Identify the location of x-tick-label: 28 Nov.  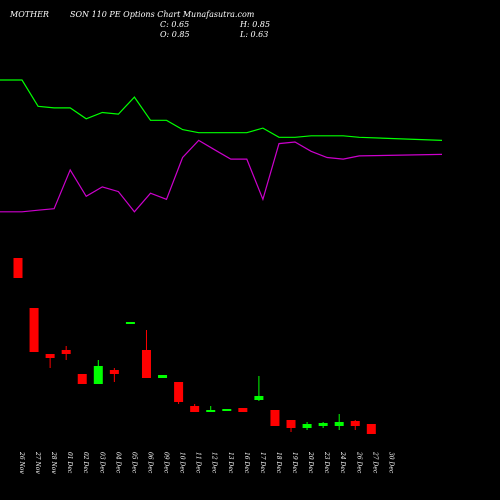
(53, 462).